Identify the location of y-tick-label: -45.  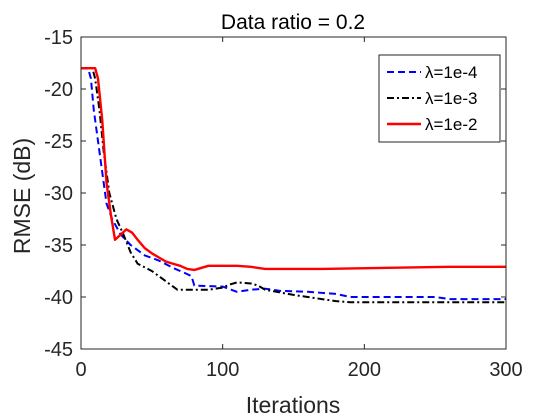
(58, 350).